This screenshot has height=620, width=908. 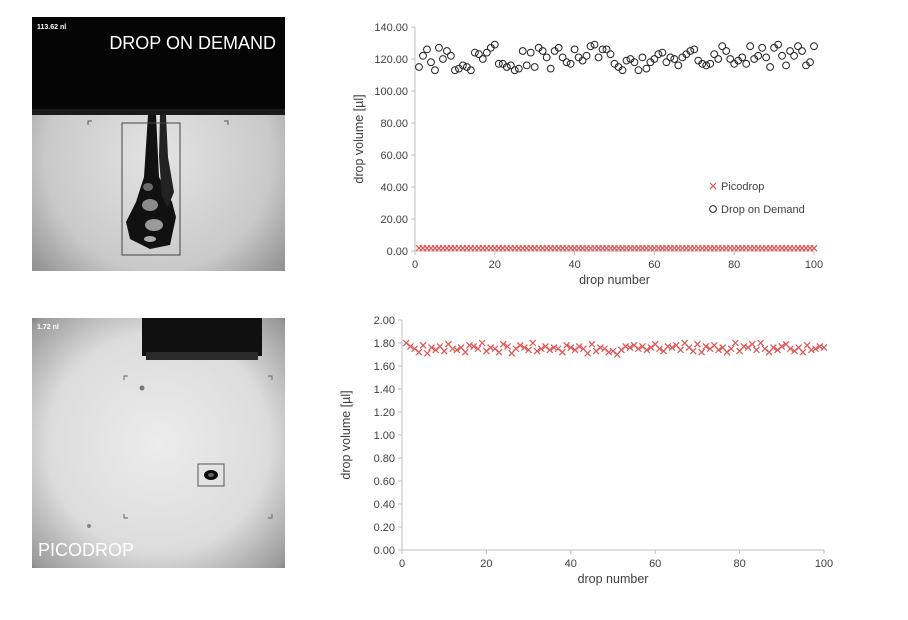 What do you see at coordinates (384, 367) in the screenshot?
I see `y-tick-label: 1.60` at bounding box center [384, 367].